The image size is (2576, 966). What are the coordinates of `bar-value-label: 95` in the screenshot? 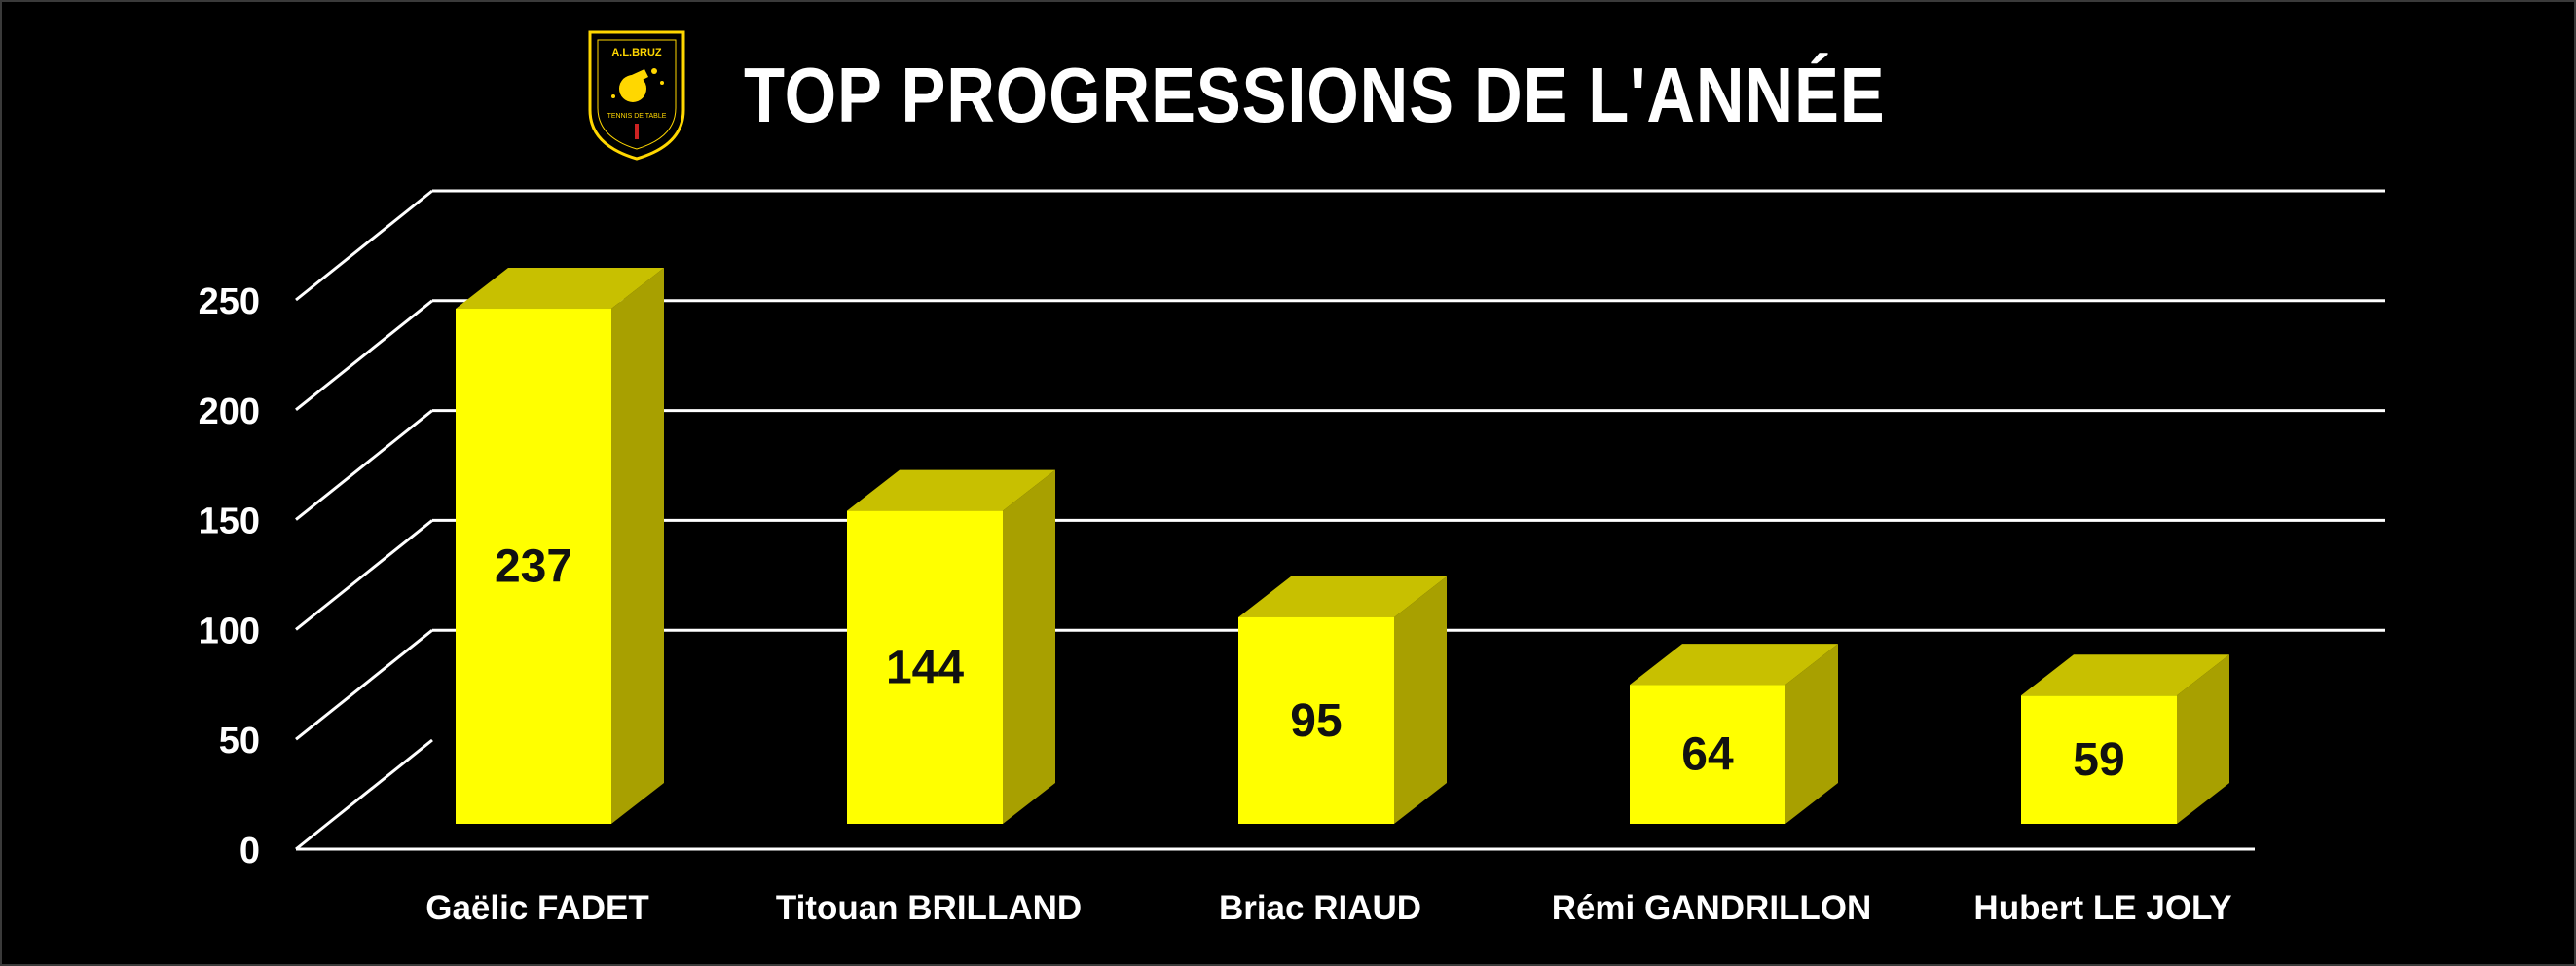 It's located at (1316, 721).